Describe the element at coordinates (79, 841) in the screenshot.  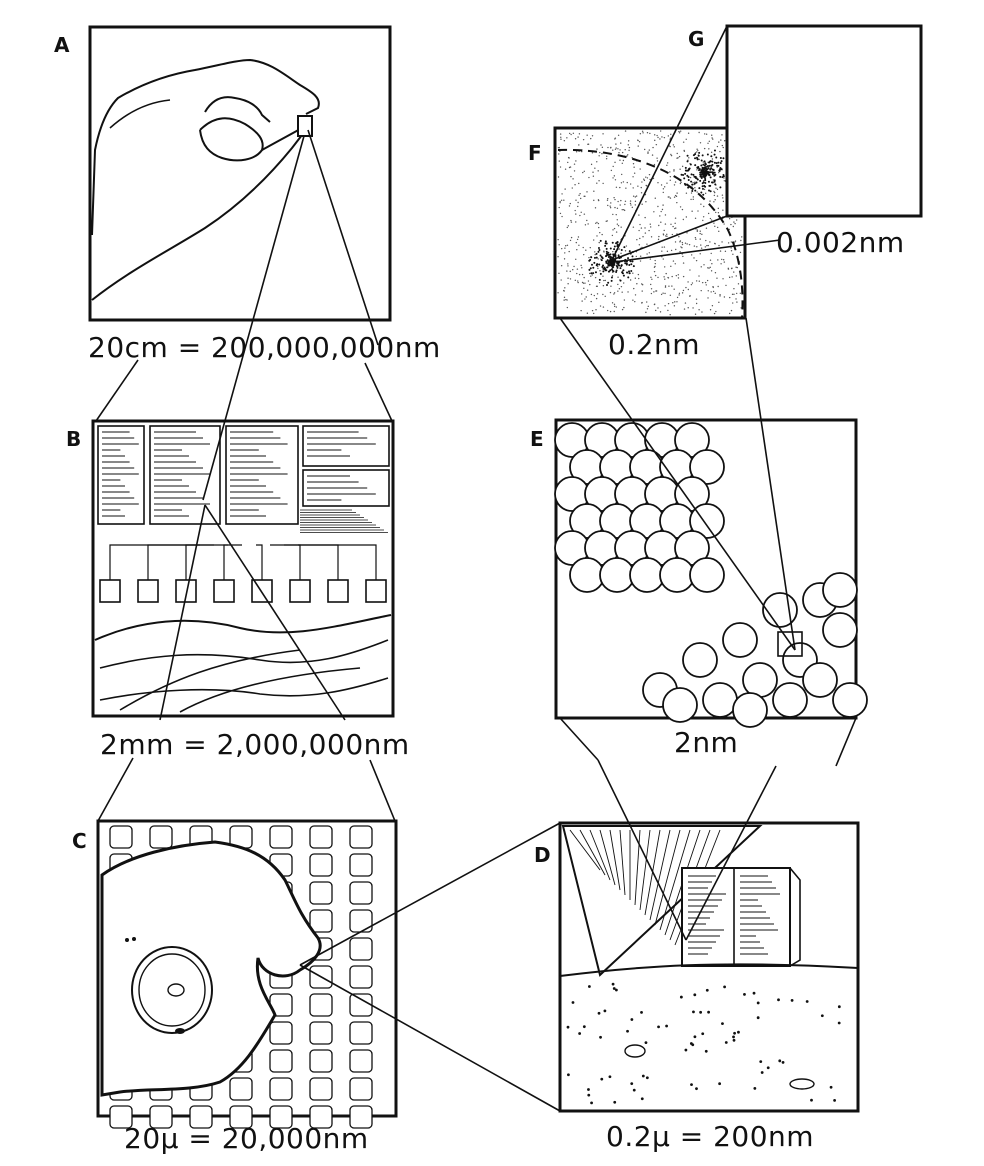
I see `panel-c-letter: C` at that location.